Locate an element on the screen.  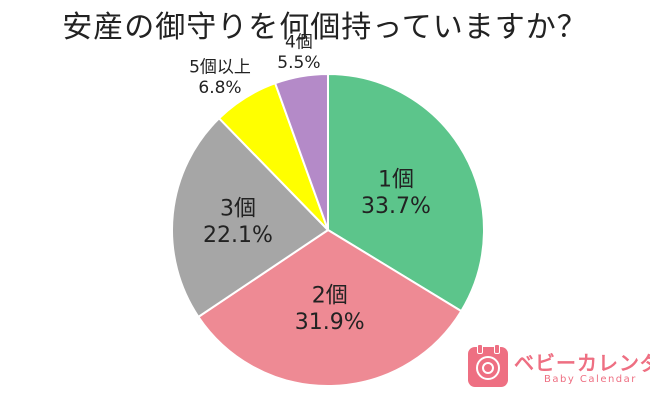
slice-label: 1個 is located at coordinates (396, 180).